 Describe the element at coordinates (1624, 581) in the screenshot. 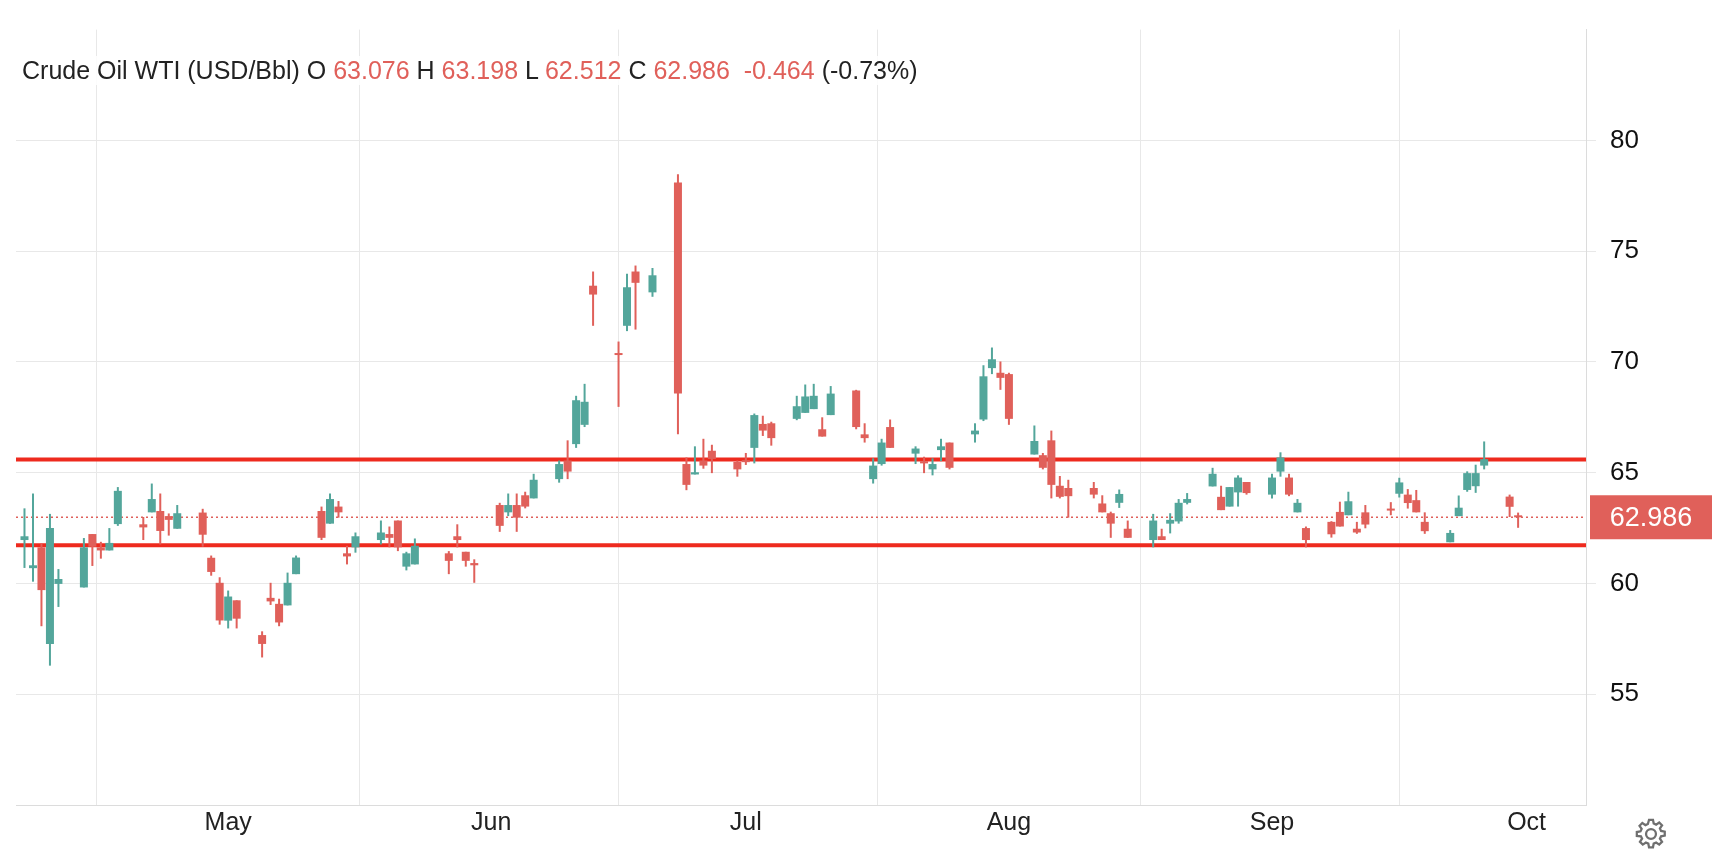

I see `y-tick-label: 60` at that location.